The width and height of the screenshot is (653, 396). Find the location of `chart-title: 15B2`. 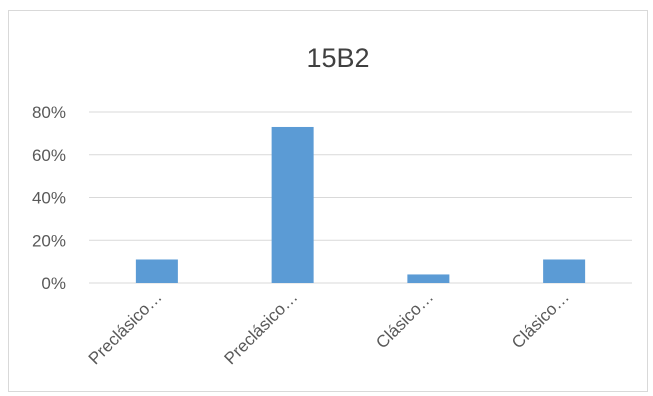

chart-title: 15B2 is located at coordinates (337, 58).